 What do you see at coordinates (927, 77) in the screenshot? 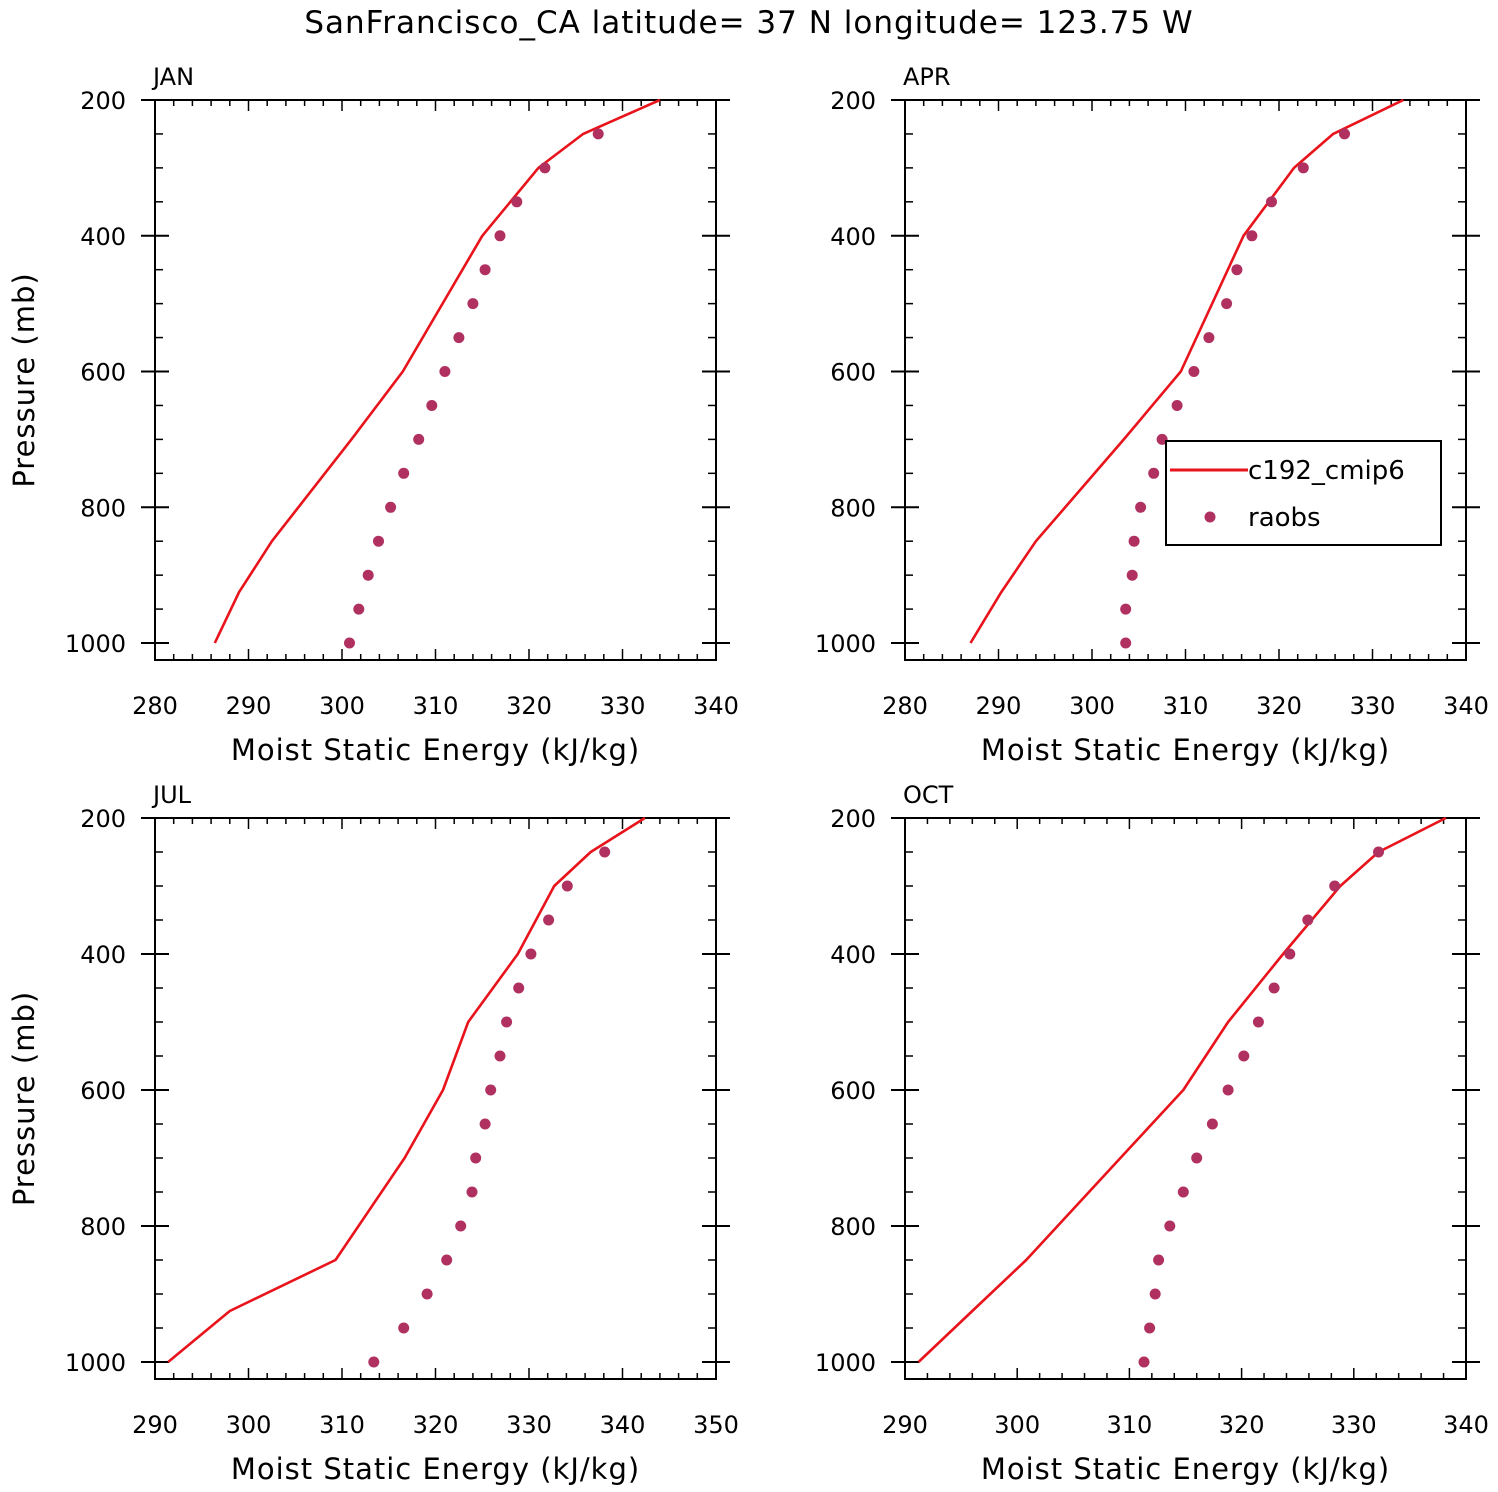
I see `panel-label: APR` at bounding box center [927, 77].